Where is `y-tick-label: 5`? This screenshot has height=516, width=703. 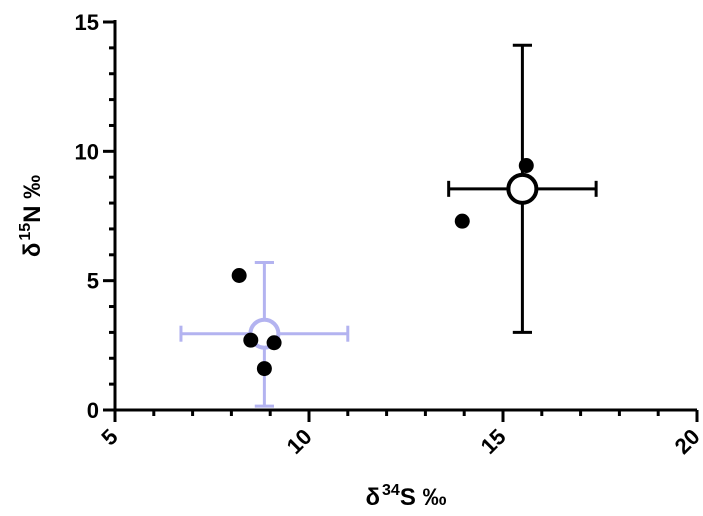
y-tick-label: 5 is located at coordinates (93, 281).